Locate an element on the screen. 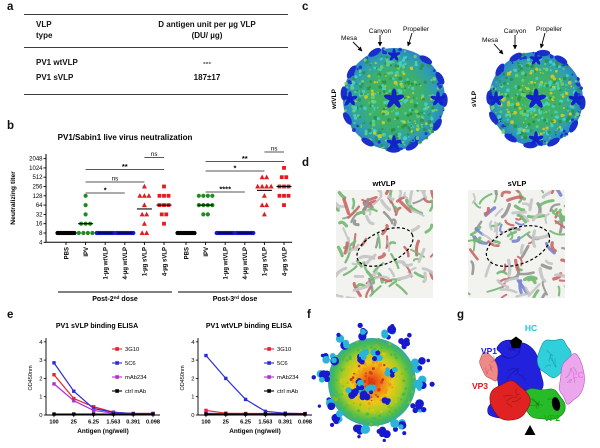 This screenshot has height=448, width=600. panel-letter-g: g is located at coordinates (461, 315).